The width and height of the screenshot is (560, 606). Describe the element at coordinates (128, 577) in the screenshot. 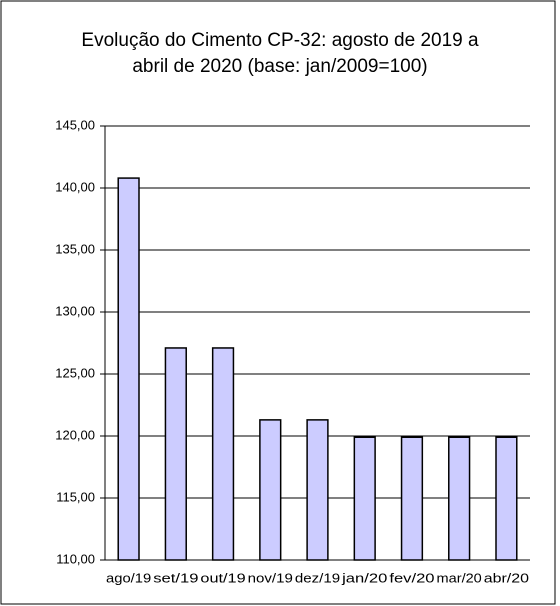

I see `x-tick-label: ago/19` at that location.